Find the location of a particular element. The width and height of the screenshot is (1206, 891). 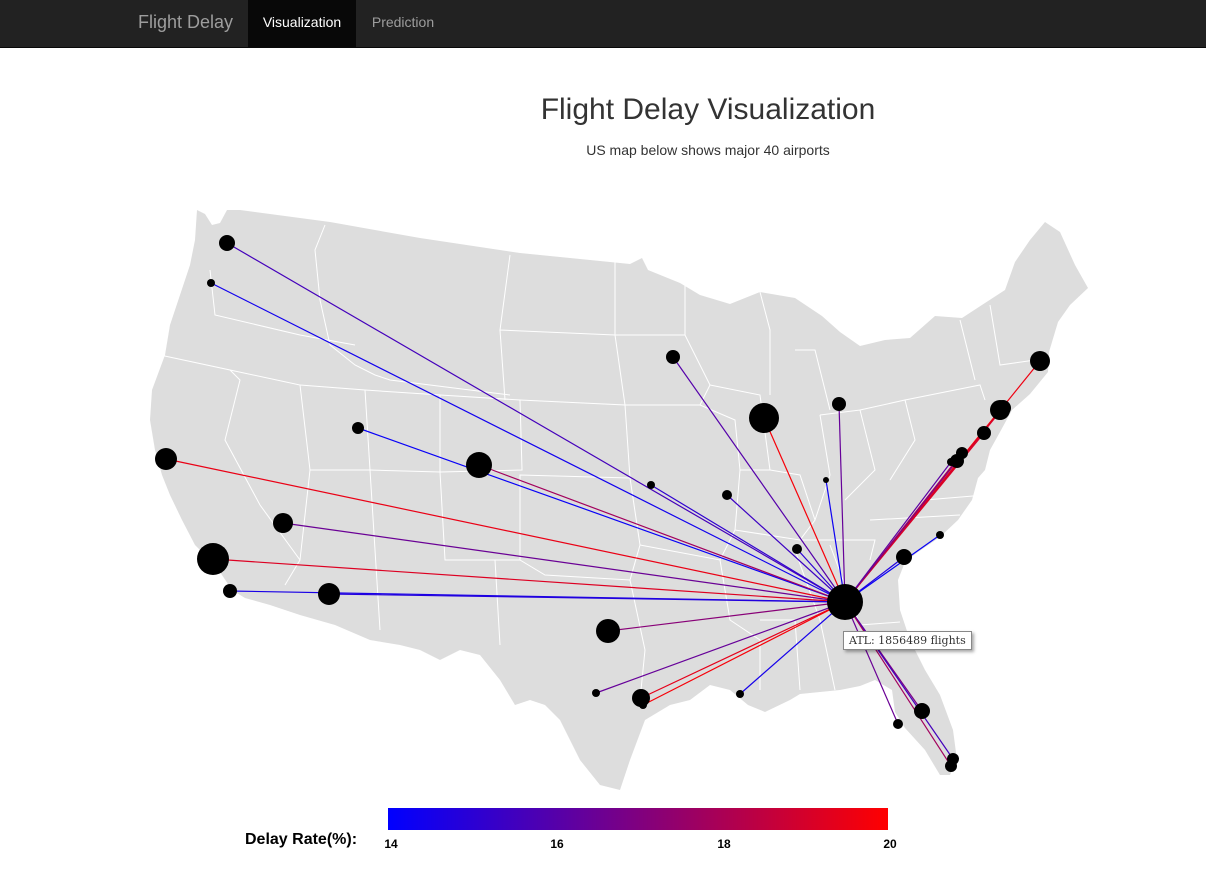

nav-visualization: Visualization is located at coordinates (302, 23).